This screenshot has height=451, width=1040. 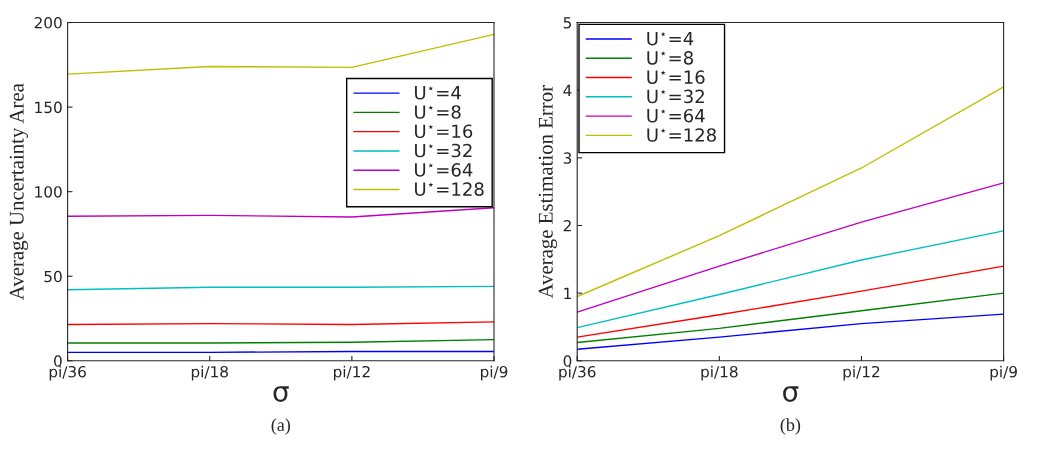 I want to click on y-tick-label: 2, so click(x=567, y=225).